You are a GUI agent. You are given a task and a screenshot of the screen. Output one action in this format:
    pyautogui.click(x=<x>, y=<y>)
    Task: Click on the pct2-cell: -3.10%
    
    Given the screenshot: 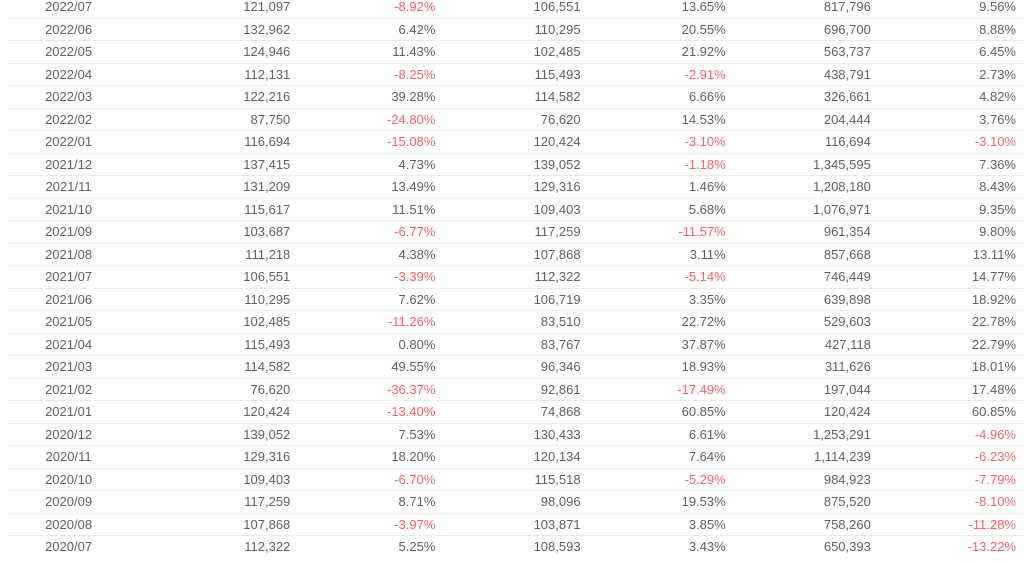 What is the action you would take?
    pyautogui.click(x=661, y=142)
    